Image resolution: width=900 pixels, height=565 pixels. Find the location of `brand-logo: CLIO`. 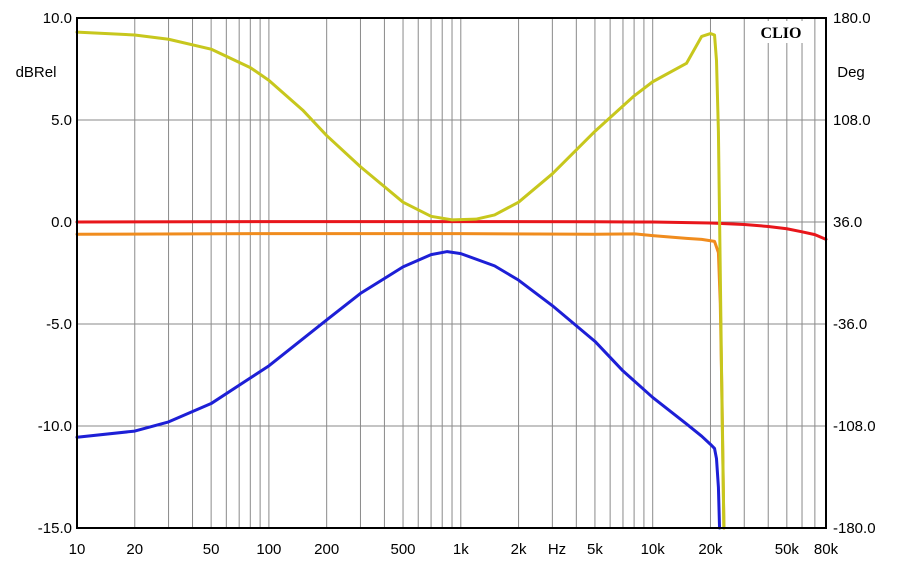

brand-logo: CLIO is located at coordinates (781, 33).